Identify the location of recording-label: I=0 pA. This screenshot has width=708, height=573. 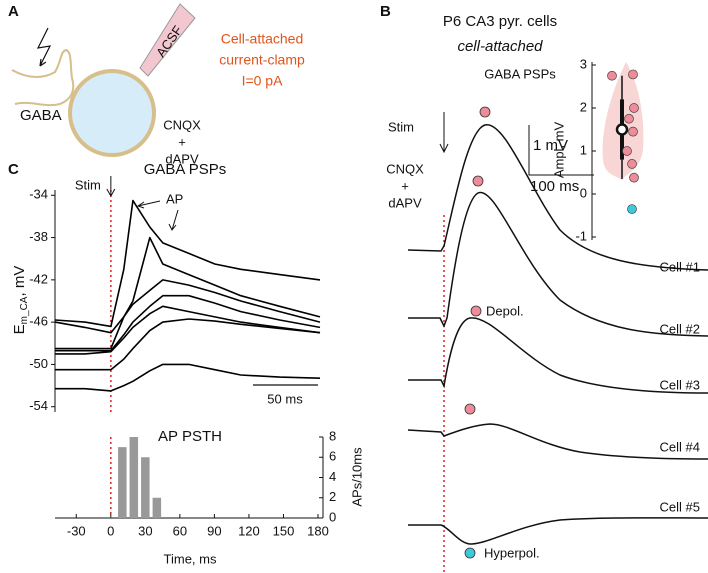
(263, 81).